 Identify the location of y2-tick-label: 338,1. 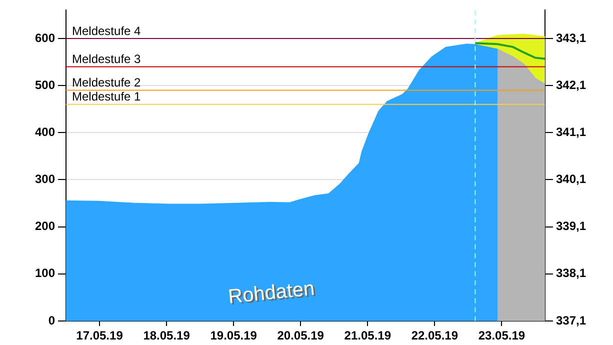
(571, 273).